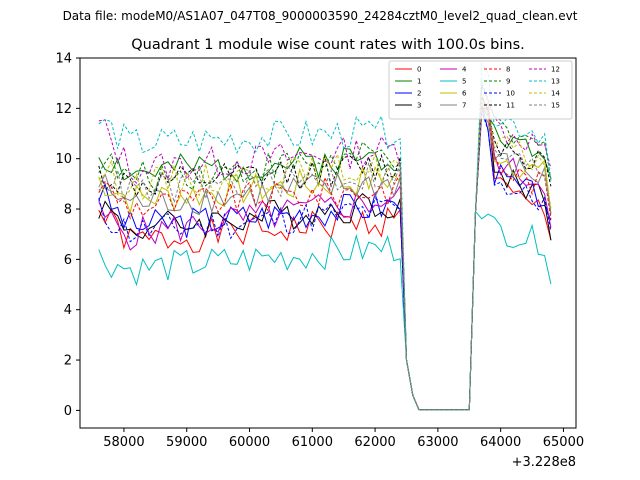  What do you see at coordinates (123, 442) in the screenshot?
I see `x-tick-label: 58000` at bounding box center [123, 442].